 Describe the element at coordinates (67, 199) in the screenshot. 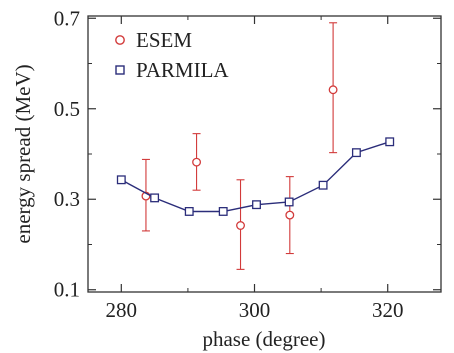

I see `y-tick-label: 0.3` at that location.